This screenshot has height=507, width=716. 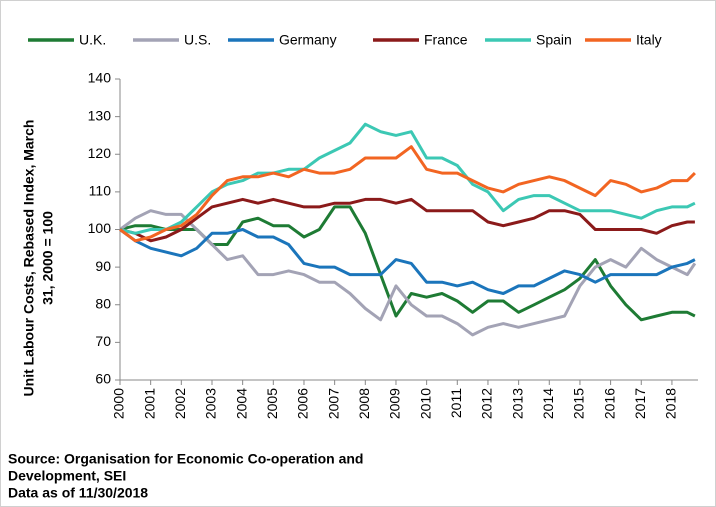 I want to click on x-tick-label: 2010, so click(x=425, y=403).